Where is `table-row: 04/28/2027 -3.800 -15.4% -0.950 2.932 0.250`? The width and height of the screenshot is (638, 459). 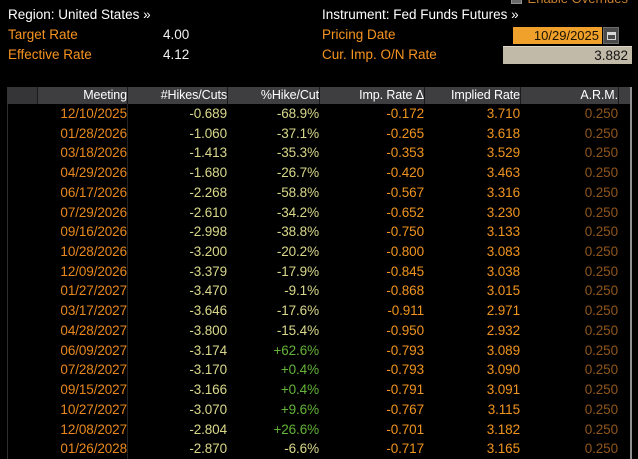
table-row: 04/28/2027 -3.800 -15.4% -0.950 2.932 0.250 is located at coordinates (319, 330).